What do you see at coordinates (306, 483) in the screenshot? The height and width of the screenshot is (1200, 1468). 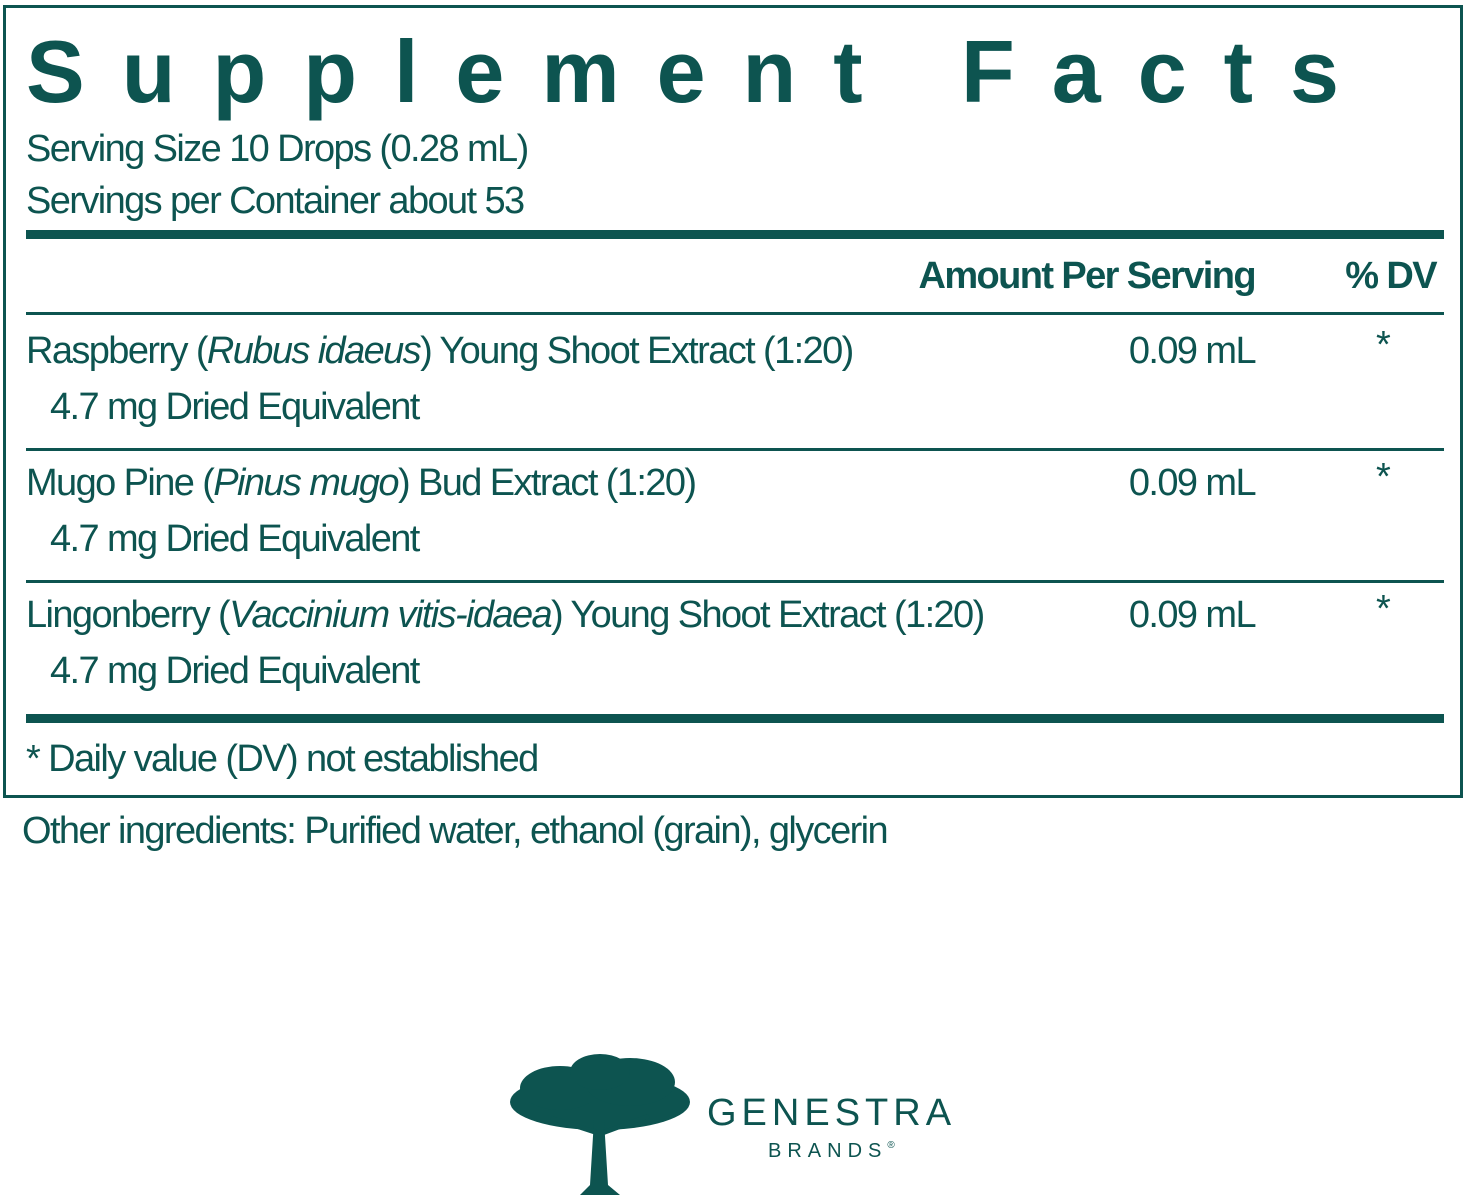 I see `latin-name: Pinus mugo` at bounding box center [306, 483].